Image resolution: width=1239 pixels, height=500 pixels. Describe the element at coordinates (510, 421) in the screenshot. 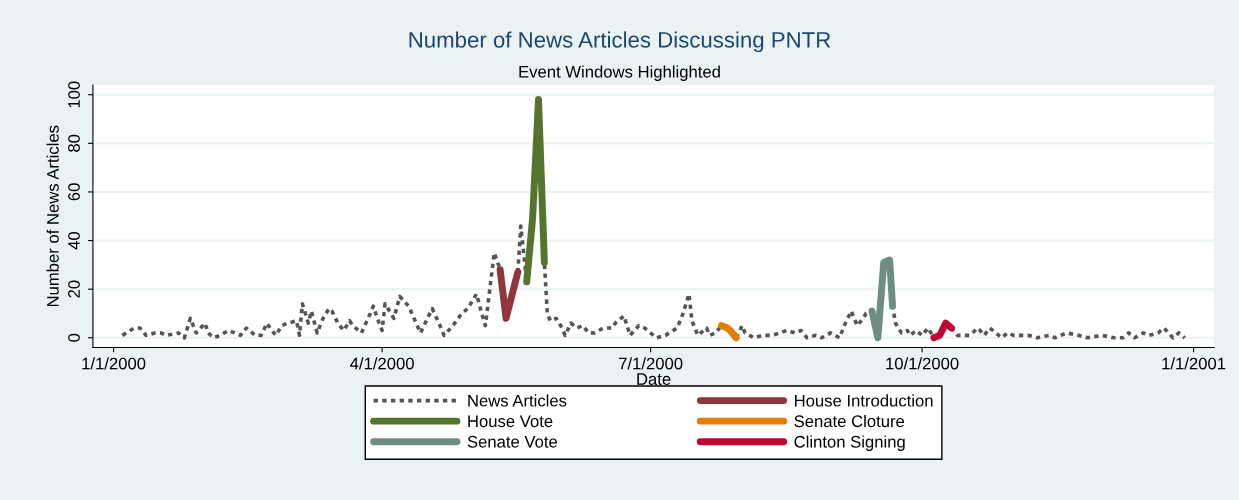

I see `legend-label: House Vote` at that location.